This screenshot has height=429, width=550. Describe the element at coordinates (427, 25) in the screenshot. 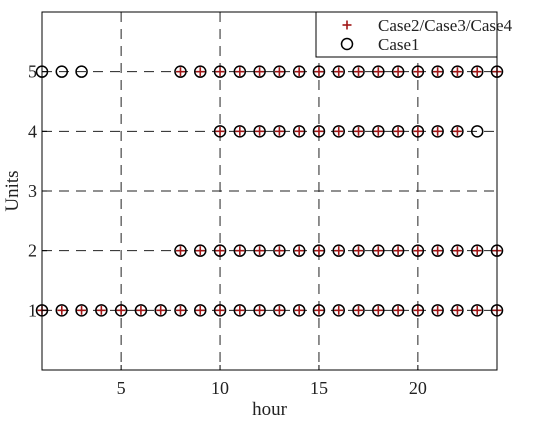

I see `legend-entry: Case2/Case3/Case4` at that location.